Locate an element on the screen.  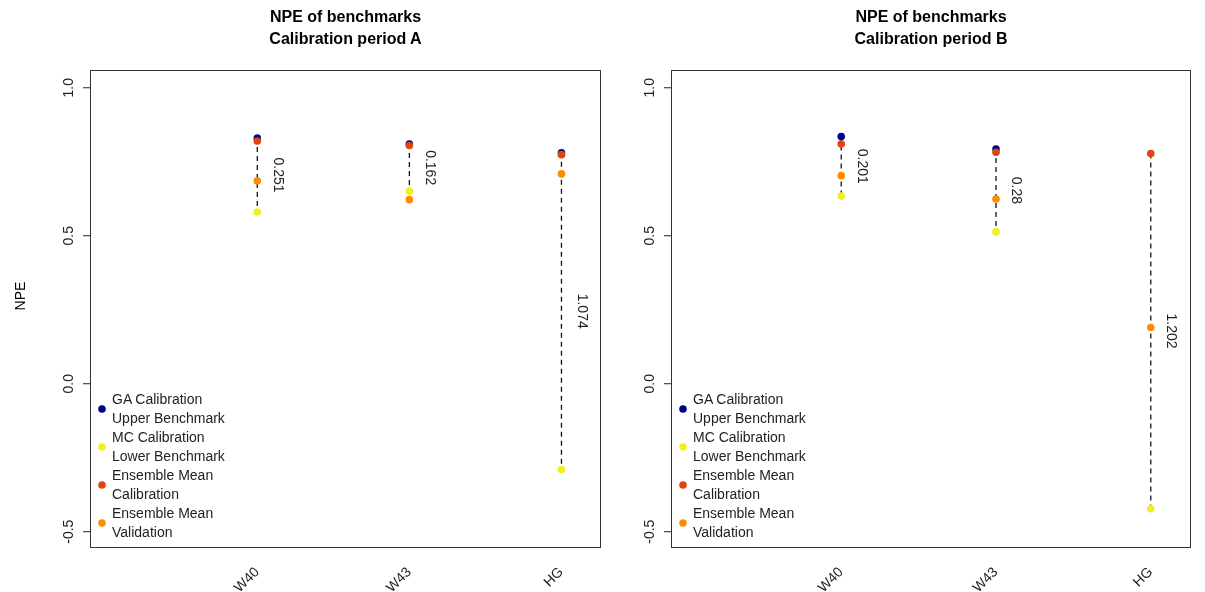
y-axis-title: NPE is located at coordinates (20, 296).